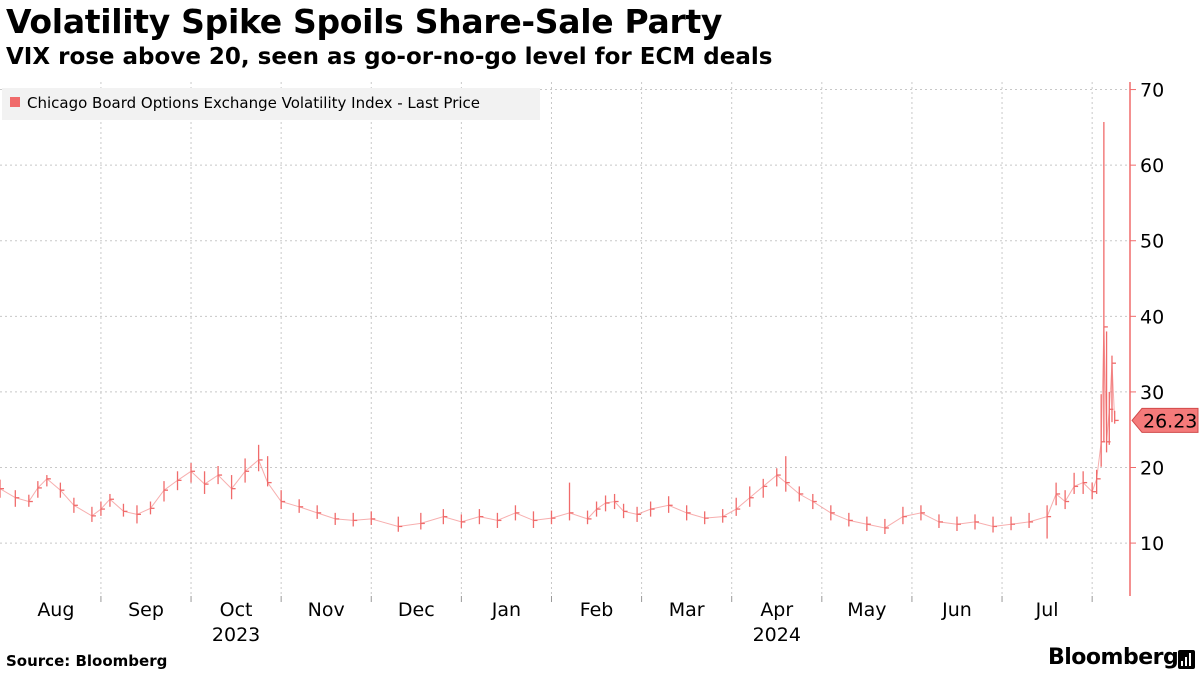 The width and height of the screenshot is (1200, 675). I want to click on x-tick-label: Apr, so click(776, 610).